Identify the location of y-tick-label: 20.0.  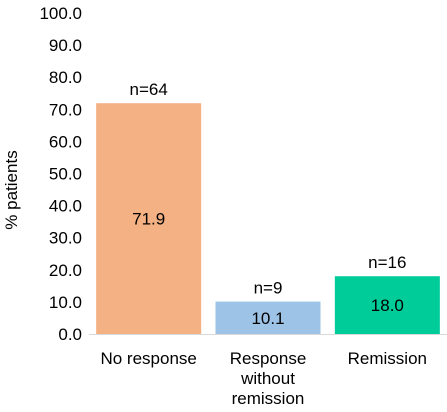
(65, 270).